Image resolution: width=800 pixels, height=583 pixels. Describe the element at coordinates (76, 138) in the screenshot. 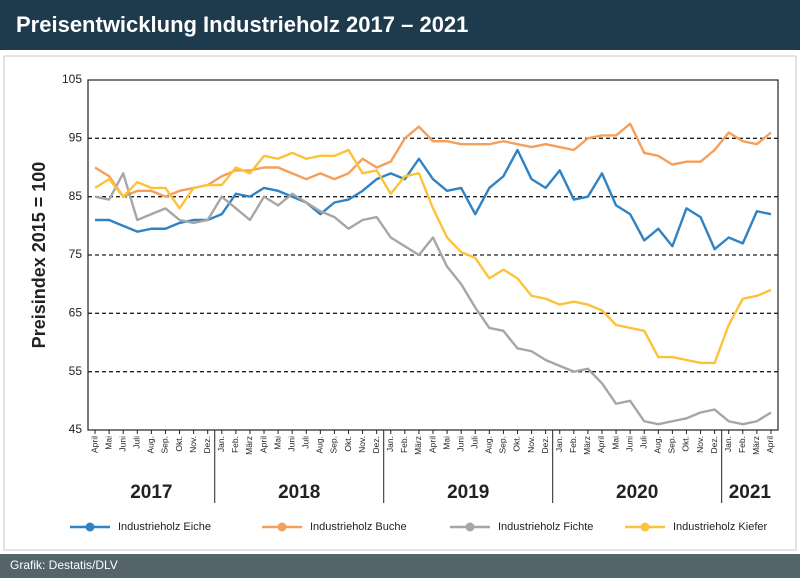

I see `y-tick-label: 95` at that location.